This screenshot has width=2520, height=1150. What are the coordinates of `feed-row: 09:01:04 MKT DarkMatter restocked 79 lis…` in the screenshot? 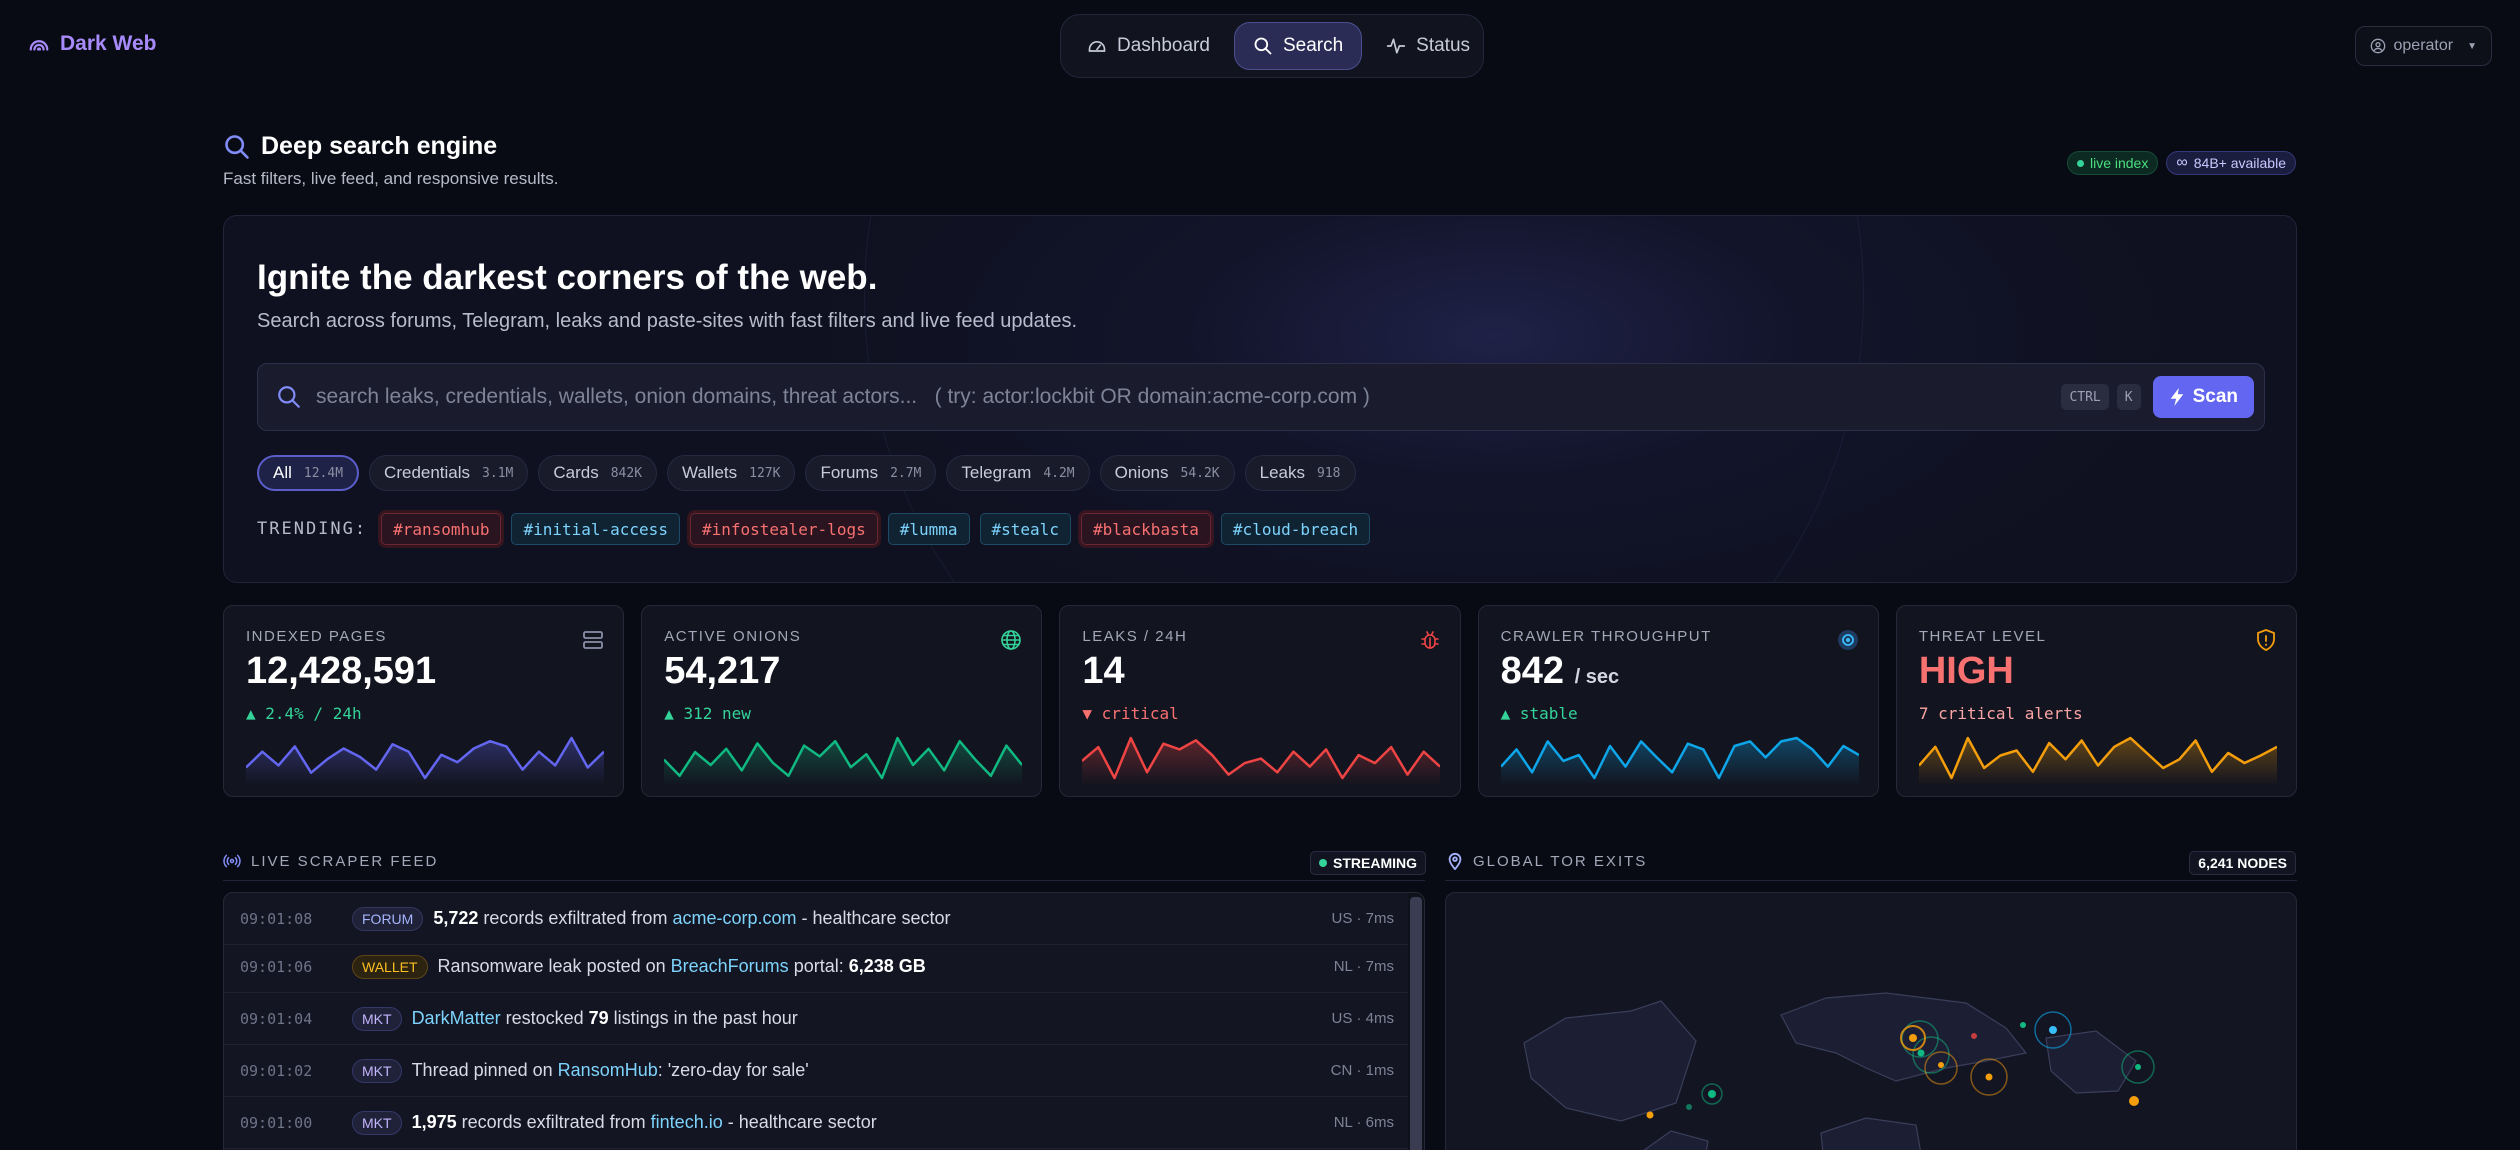 It's located at (817, 1019).